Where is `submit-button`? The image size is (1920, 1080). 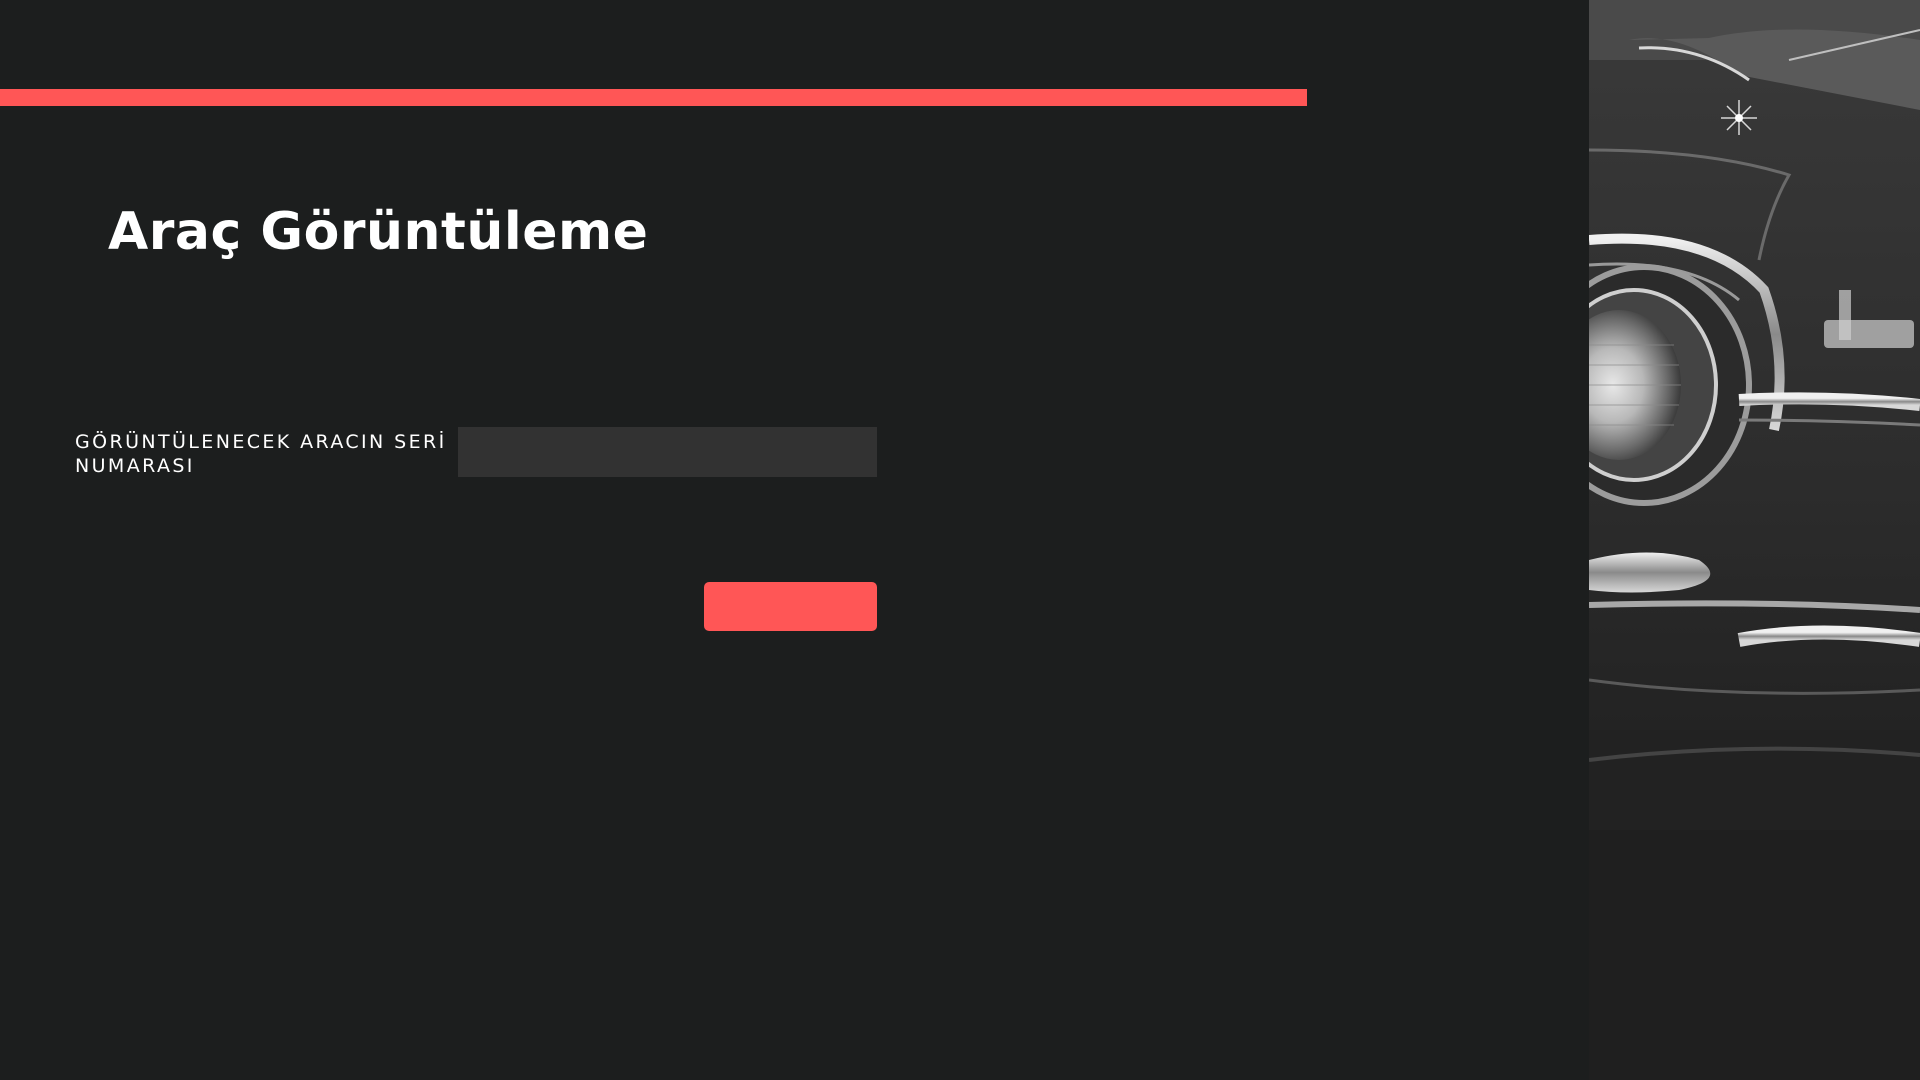 submit-button is located at coordinates (790, 606).